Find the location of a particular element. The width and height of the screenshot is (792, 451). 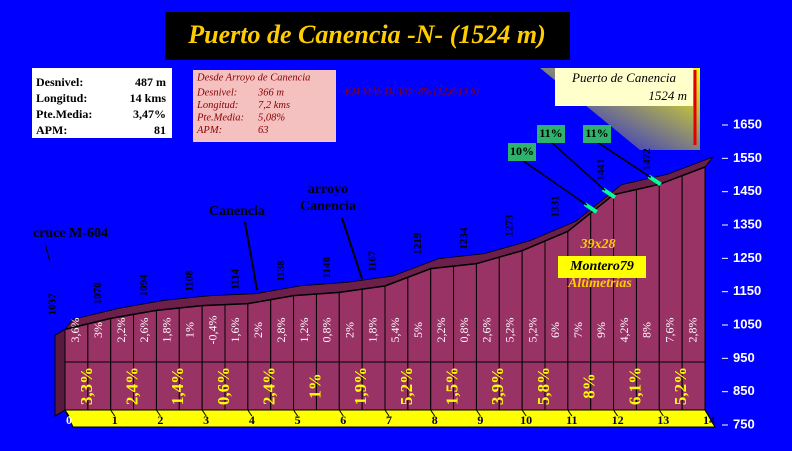

gradient-label: 2,8% is located at coordinates (692, 330).